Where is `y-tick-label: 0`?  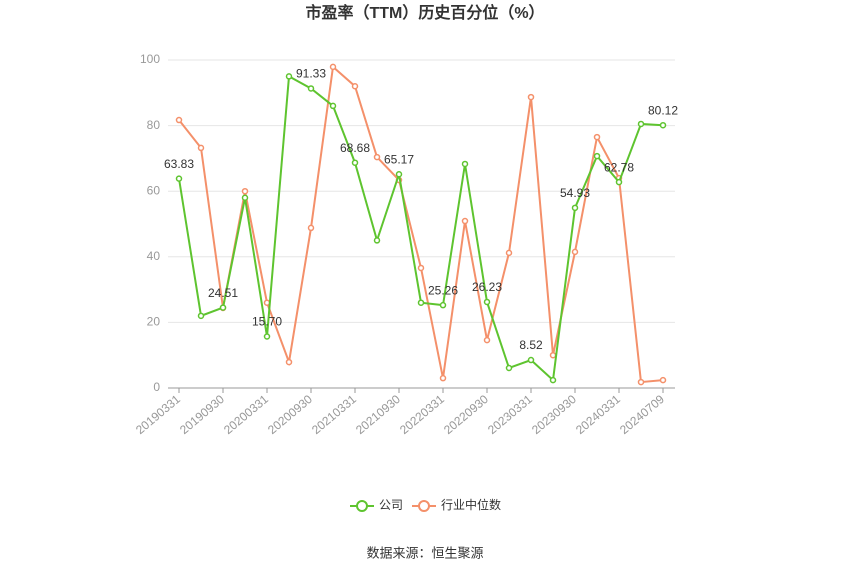 y-tick-label: 0 is located at coordinates (156, 387).